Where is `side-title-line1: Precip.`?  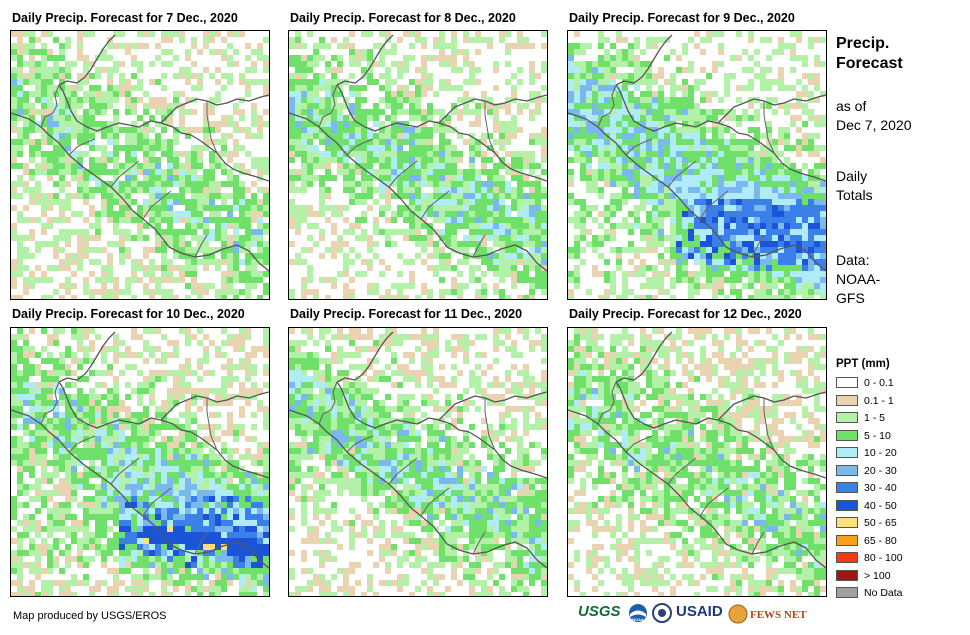 side-title-line1: Precip. is located at coordinates (863, 43).